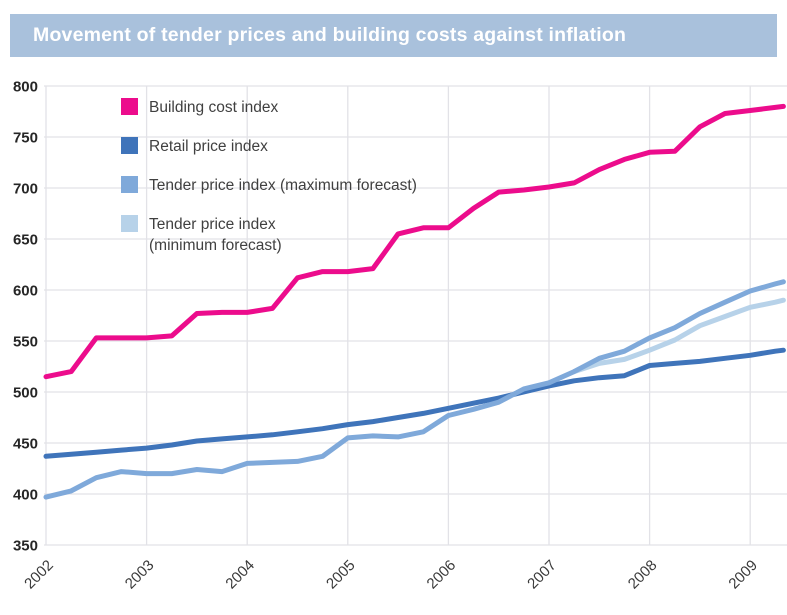 The image size is (787, 615). Describe the element at coordinates (25, 138) in the screenshot. I see `y-tick-label: 750` at that location.